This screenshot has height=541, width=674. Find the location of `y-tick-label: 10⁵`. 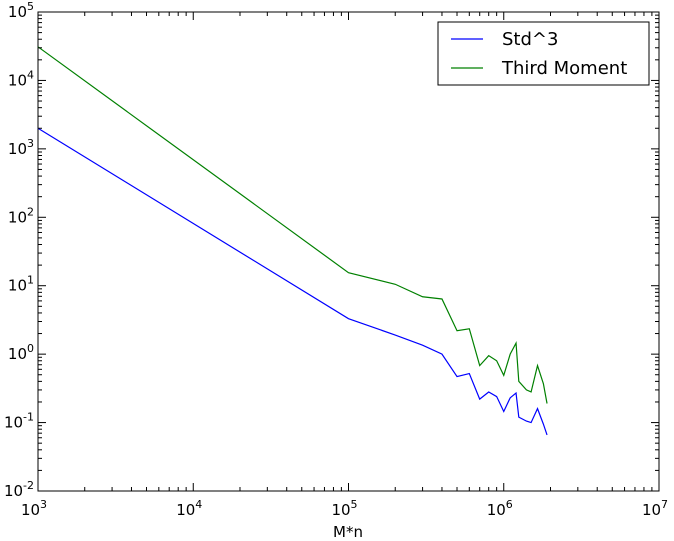

y-tick-label: 10⁵ is located at coordinates (21, 10).